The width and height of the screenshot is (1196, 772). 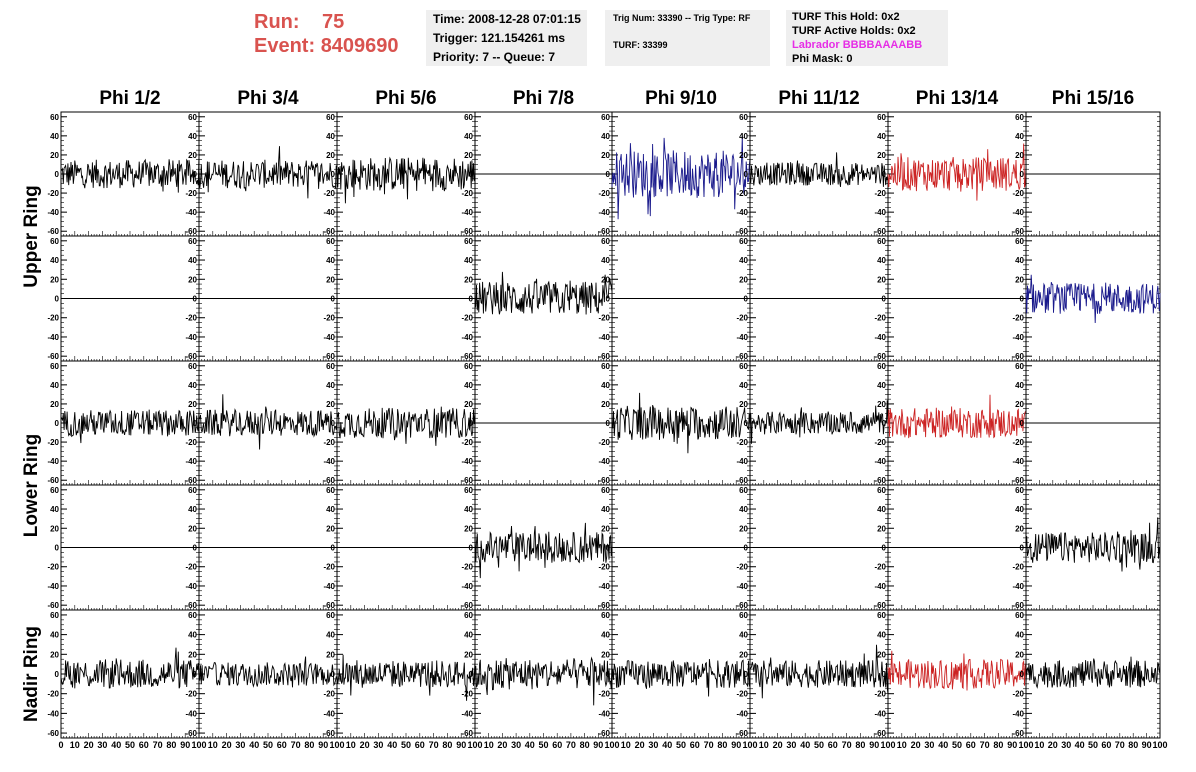 I want to click on x-tick-label: 10, so click(x=75, y=745).